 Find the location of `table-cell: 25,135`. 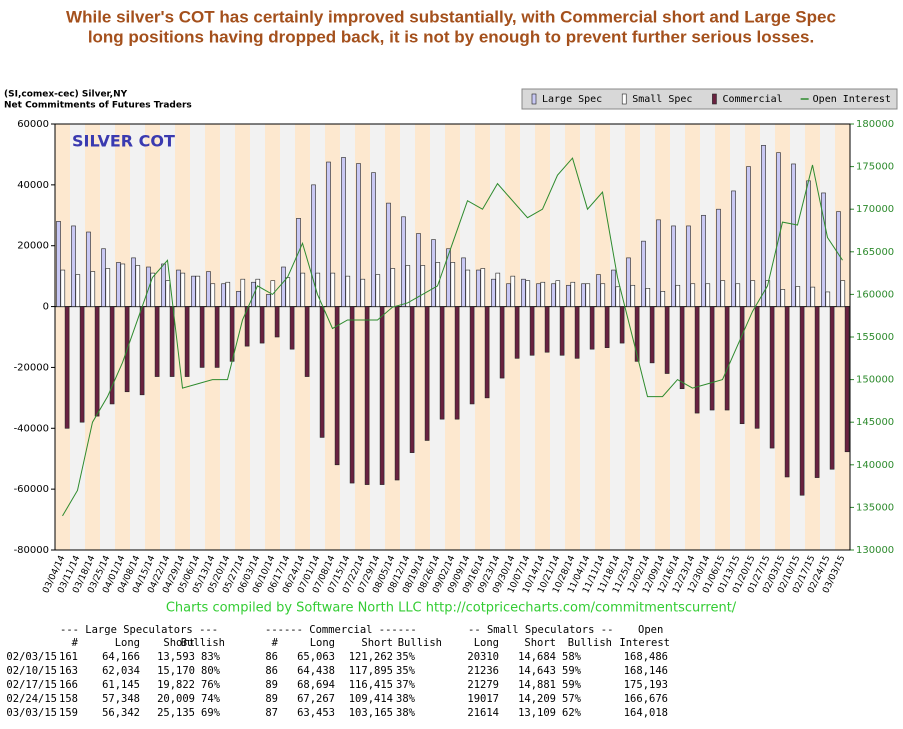

table-cell: 25,135 is located at coordinates (176, 713).